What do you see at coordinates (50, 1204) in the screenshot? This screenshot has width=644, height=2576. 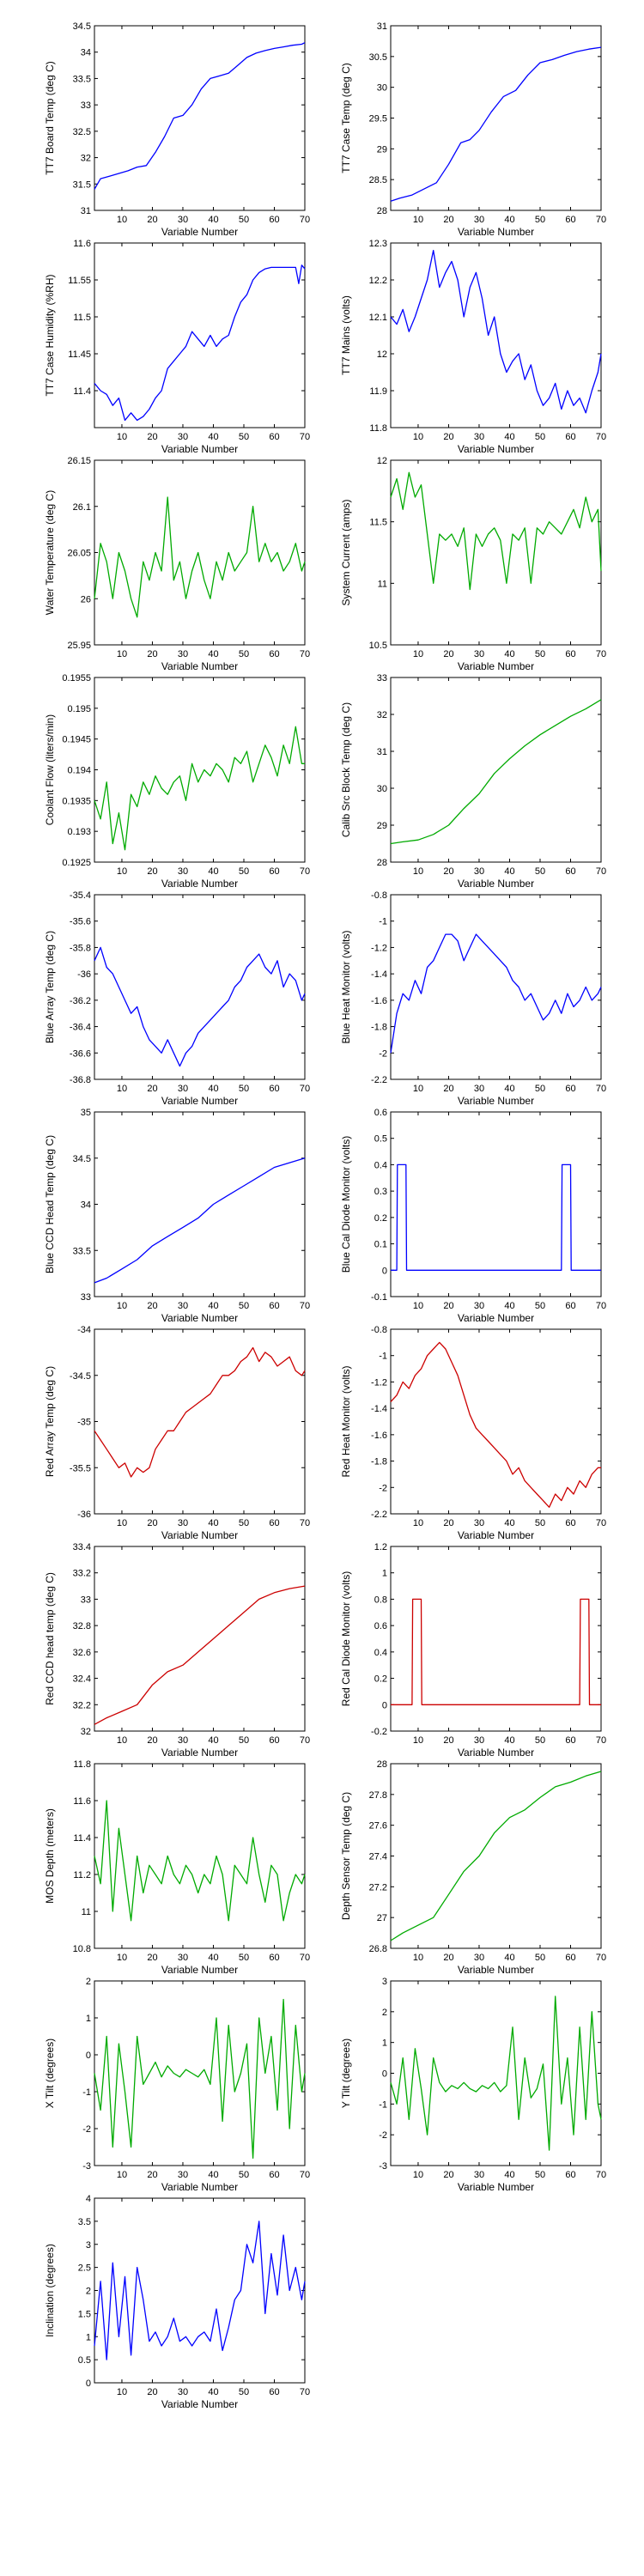 I see `y-axis-label: Blue CCD Head Temp (deg C)` at bounding box center [50, 1204].